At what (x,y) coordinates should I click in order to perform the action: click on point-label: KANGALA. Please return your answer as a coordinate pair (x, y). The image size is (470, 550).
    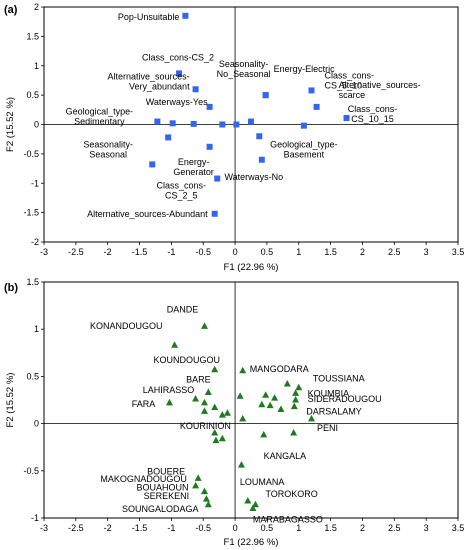
    Looking at the image, I should click on (285, 456).